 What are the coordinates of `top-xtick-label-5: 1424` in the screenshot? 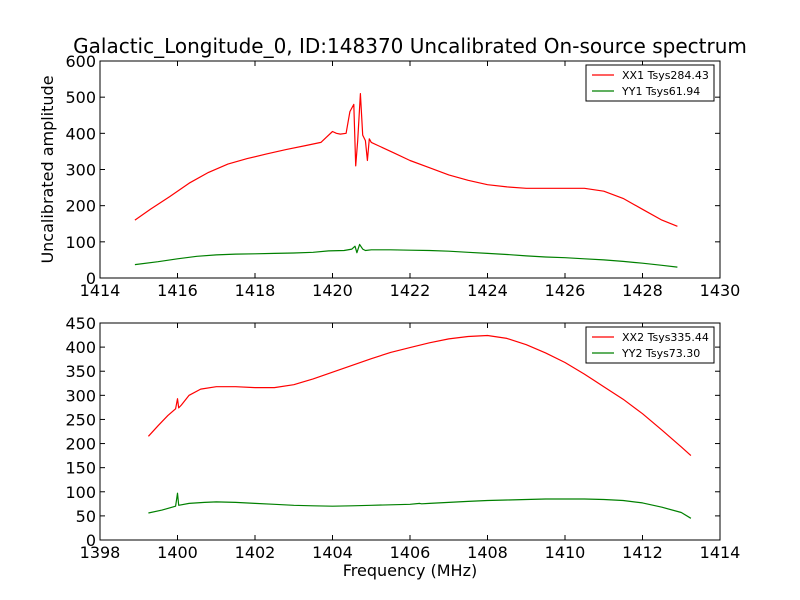 It's located at (487, 290).